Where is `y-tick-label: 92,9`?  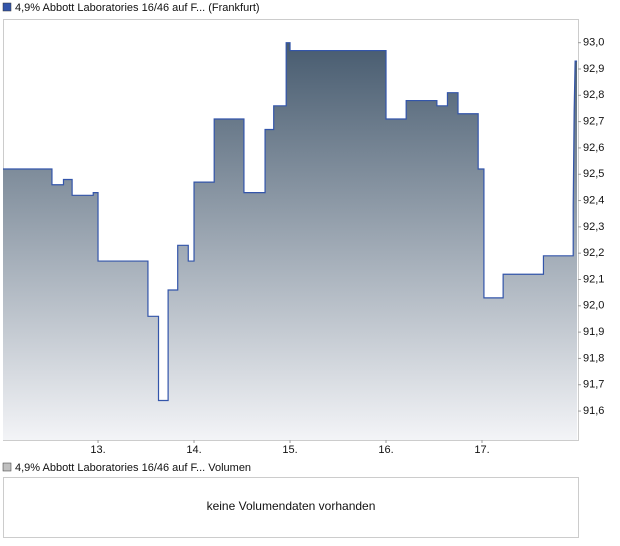 y-tick-label: 92,9 is located at coordinates (593, 69).